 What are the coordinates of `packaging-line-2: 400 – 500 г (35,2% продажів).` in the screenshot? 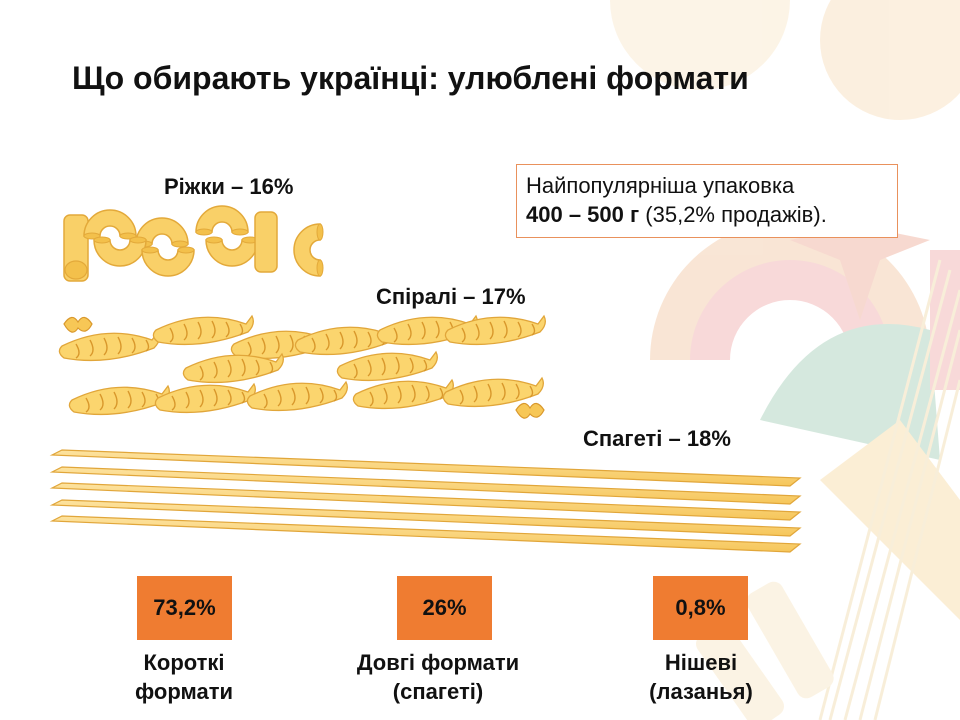 It's located at (707, 214).